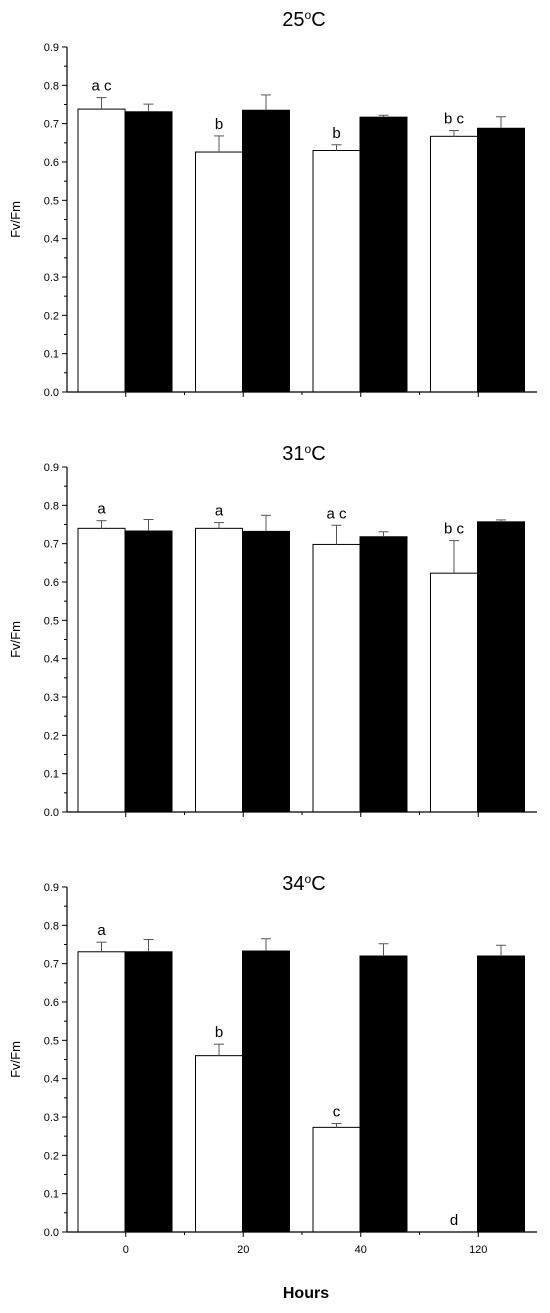 The width and height of the screenshot is (550, 1313). I want to click on x-tick-label: 120, so click(478, 1250).